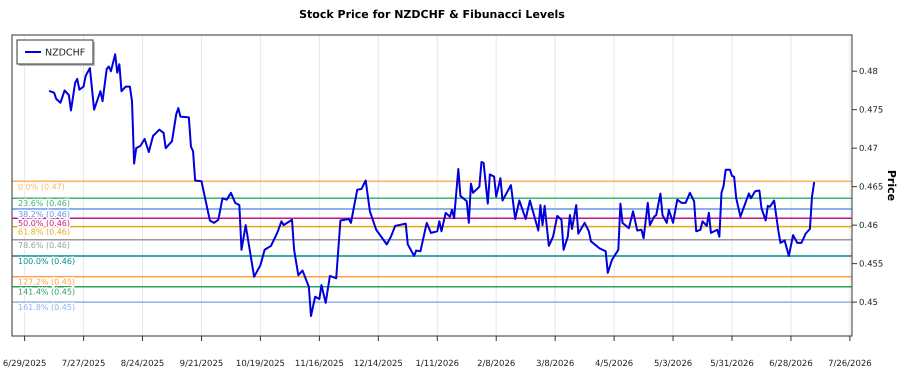 The image size is (900, 375). Describe the element at coordinates (319, 364) in the screenshot. I see `x-tick-label: 11/16/2025` at that location.